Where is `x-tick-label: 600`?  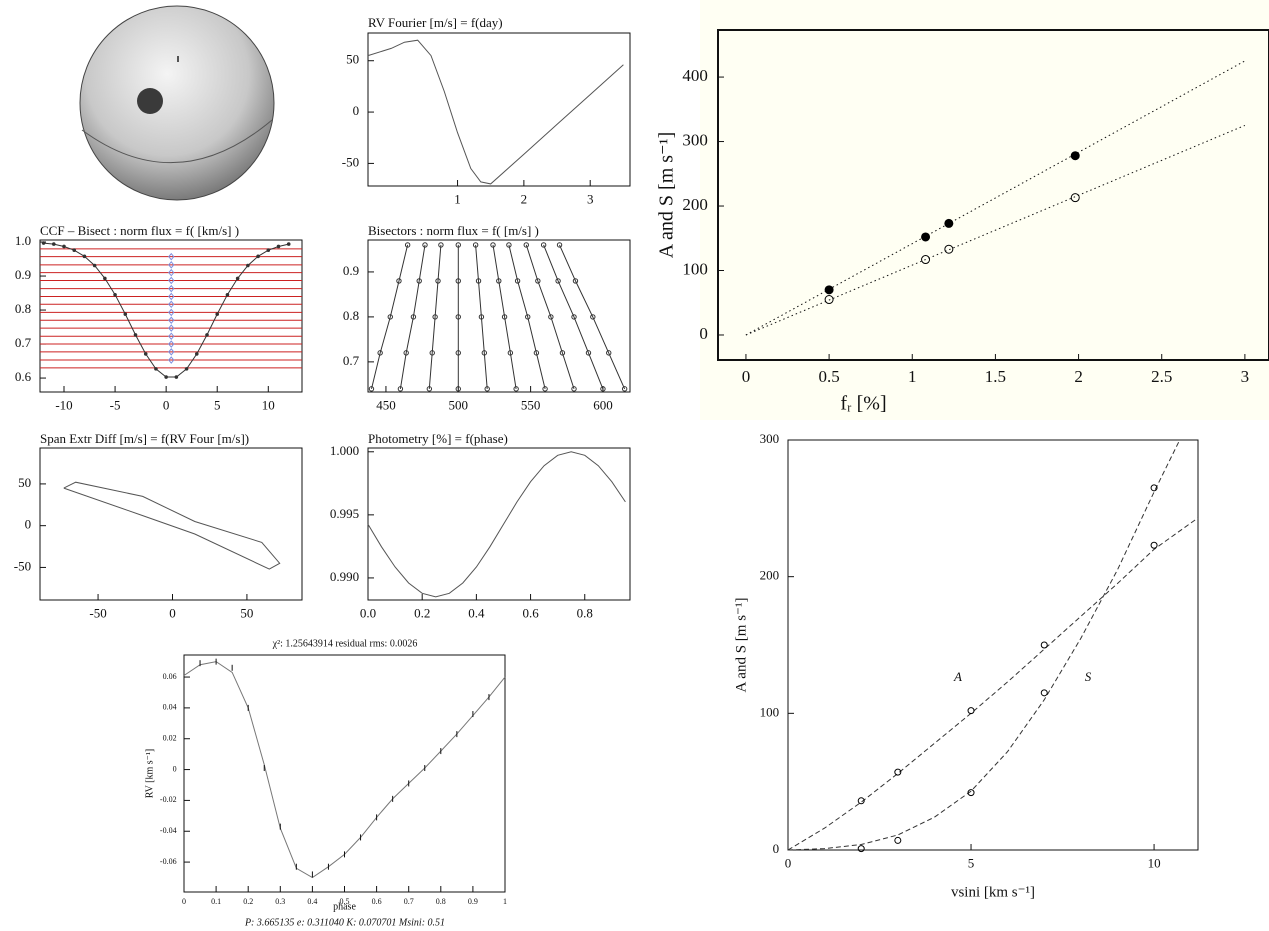 x-tick-label: 600 is located at coordinates (603, 405).